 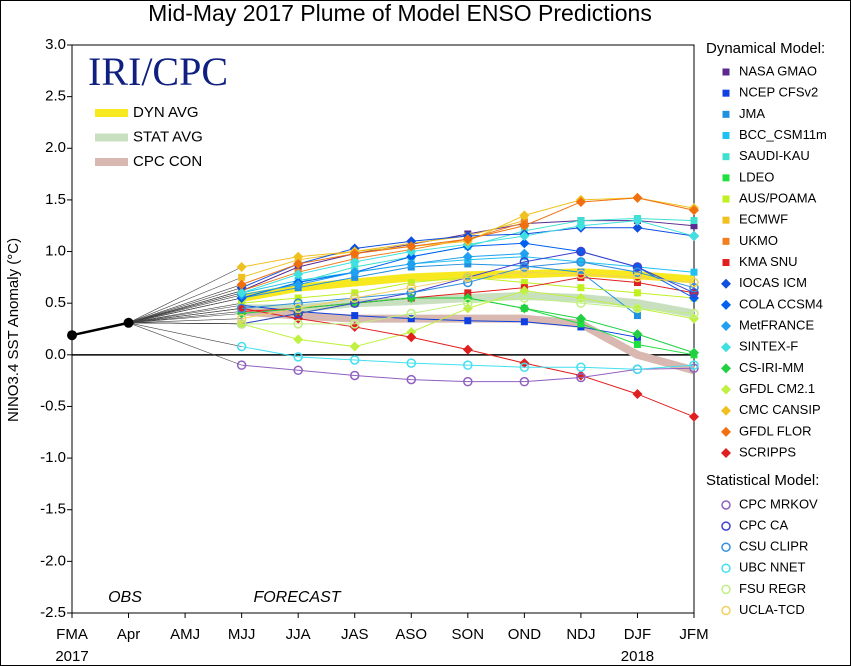 What do you see at coordinates (768, 346) in the screenshot?
I see `legend-label: SINTEX-F` at bounding box center [768, 346].